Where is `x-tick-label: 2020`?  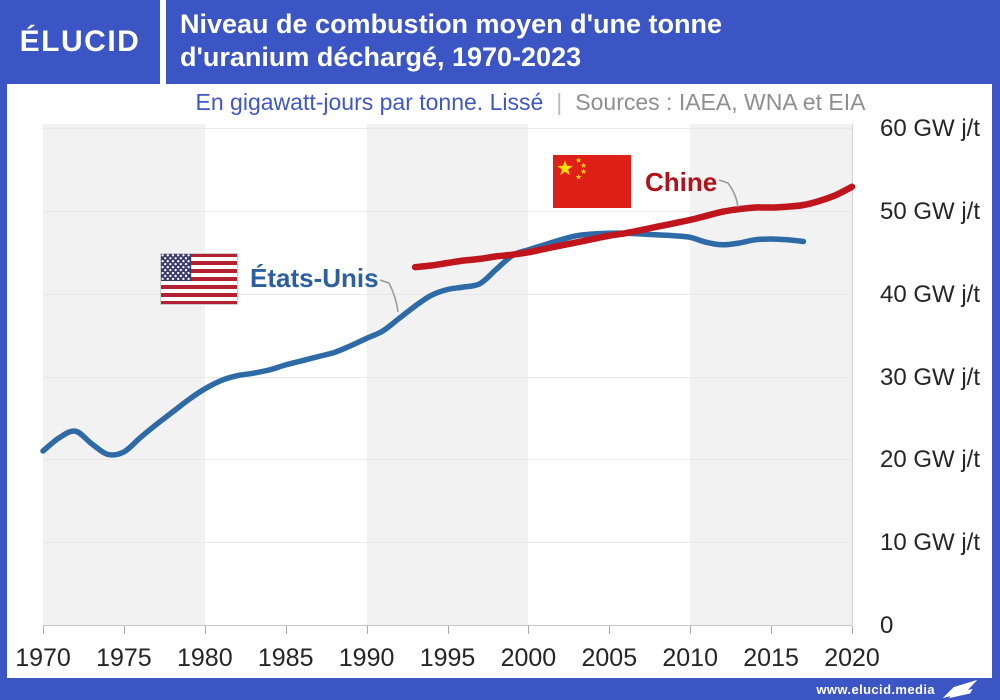 x-tick-label: 2020 is located at coordinates (852, 658).